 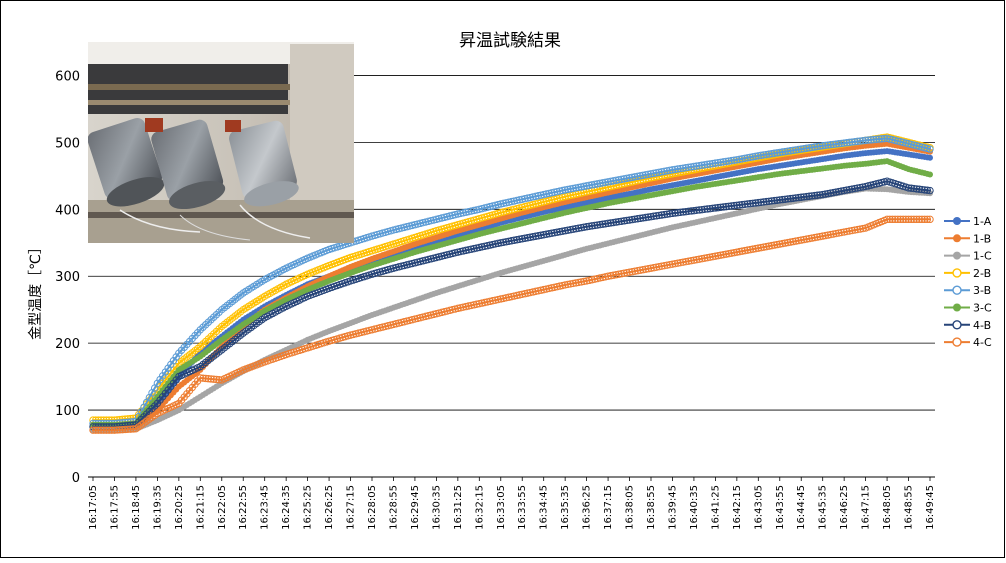 What do you see at coordinates (672, 507) in the screenshot?
I see `x-tick-label: 16:39:45` at bounding box center [672, 507].